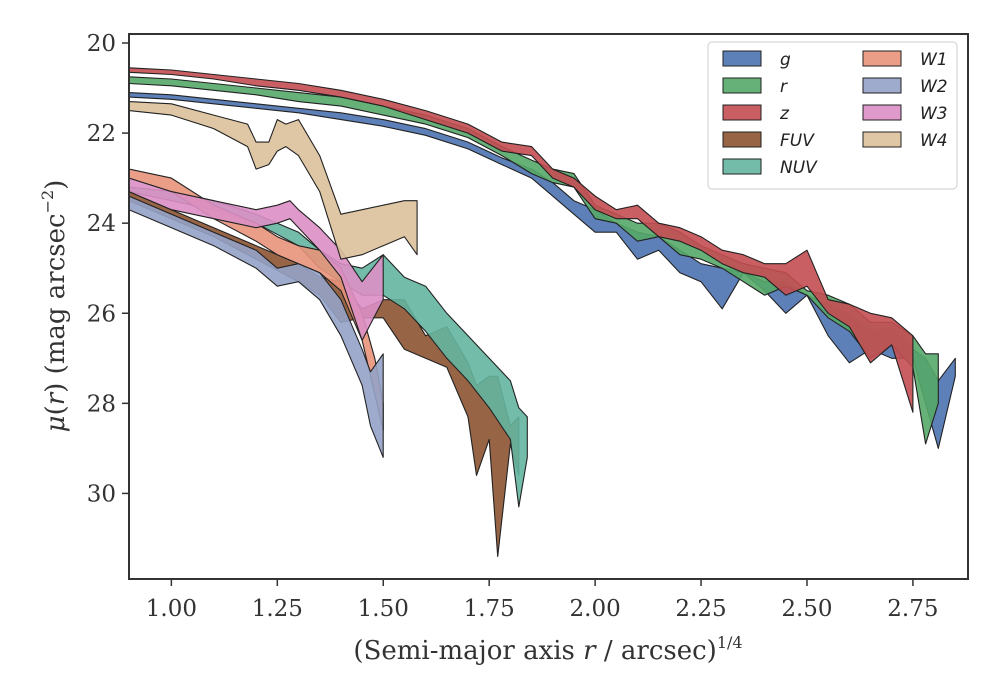 The width and height of the screenshot is (1000, 700). What do you see at coordinates (742, 85) in the screenshot?
I see `legend-swatch-r` at bounding box center [742, 85].